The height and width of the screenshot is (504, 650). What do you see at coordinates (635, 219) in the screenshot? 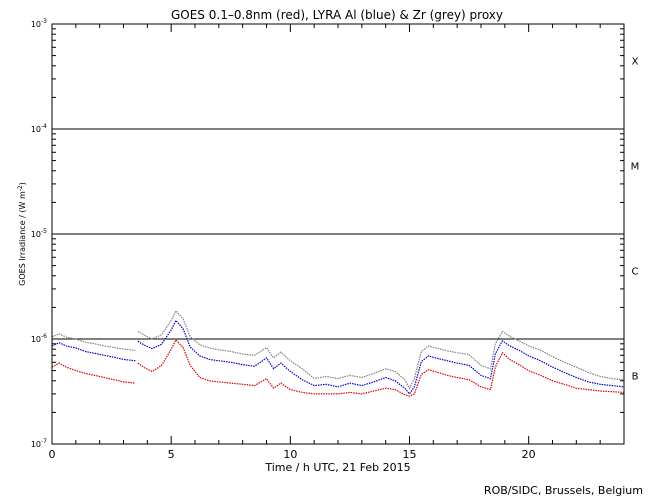
I see `flare-class-labels: B C M X` at bounding box center [635, 219].